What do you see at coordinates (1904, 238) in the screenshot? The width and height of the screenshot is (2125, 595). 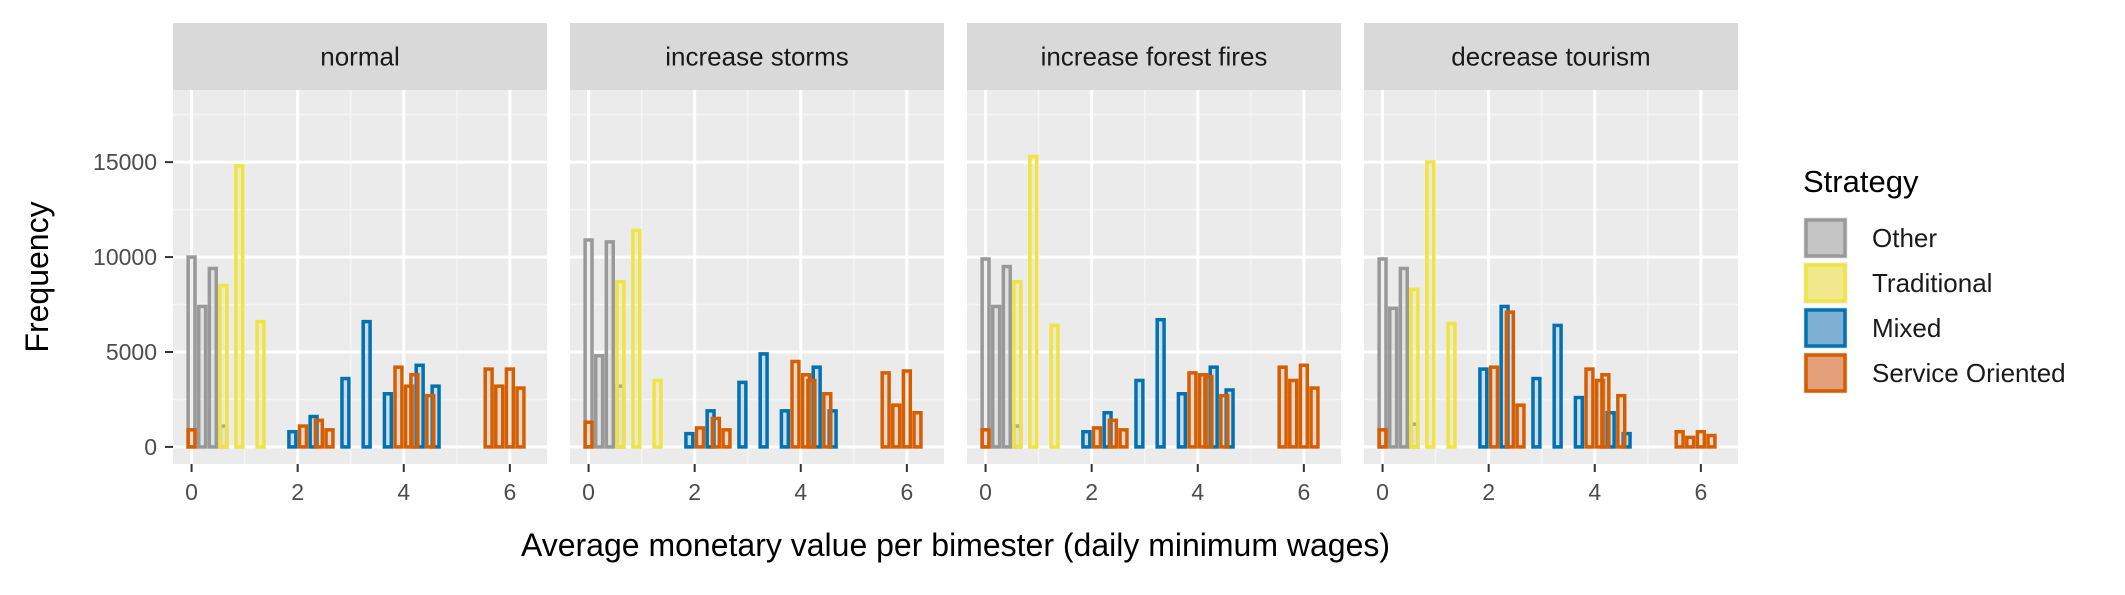 I see `legend-label: Other` at bounding box center [1904, 238].